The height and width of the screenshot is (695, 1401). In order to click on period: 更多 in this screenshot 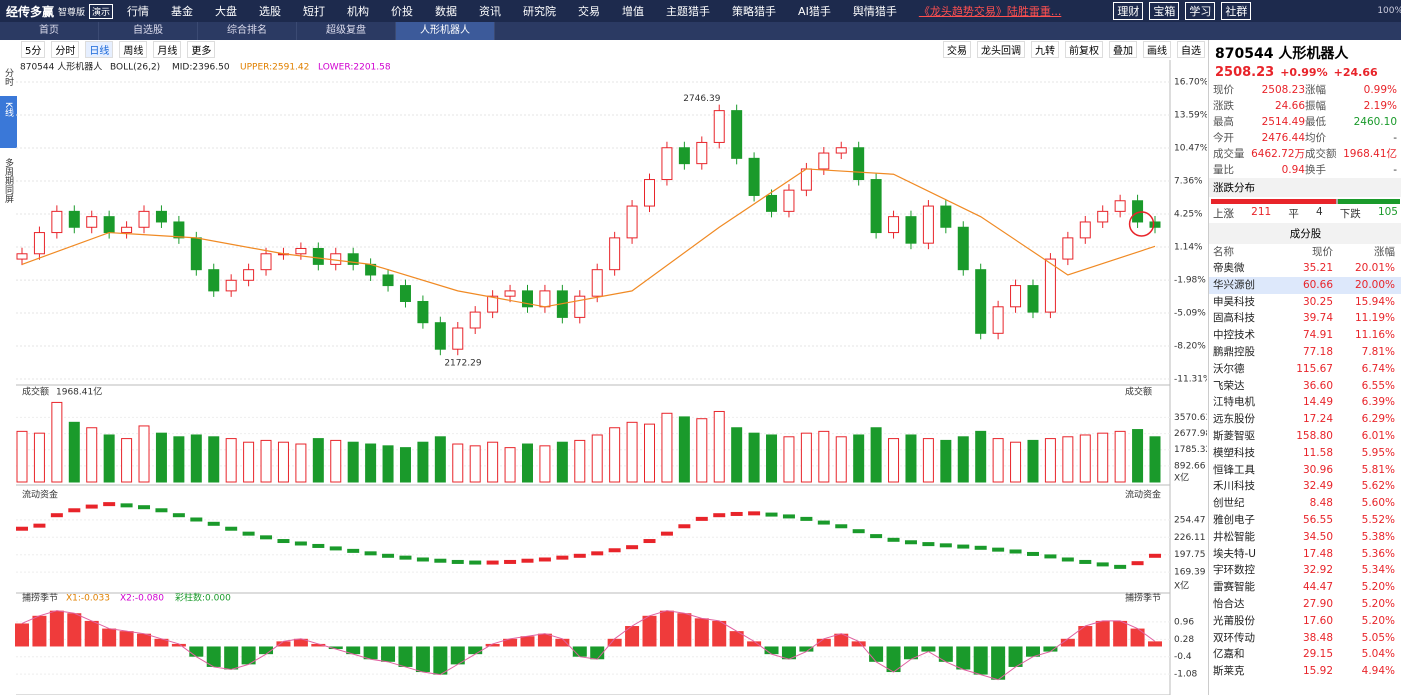, I will do `click(201, 49)`.